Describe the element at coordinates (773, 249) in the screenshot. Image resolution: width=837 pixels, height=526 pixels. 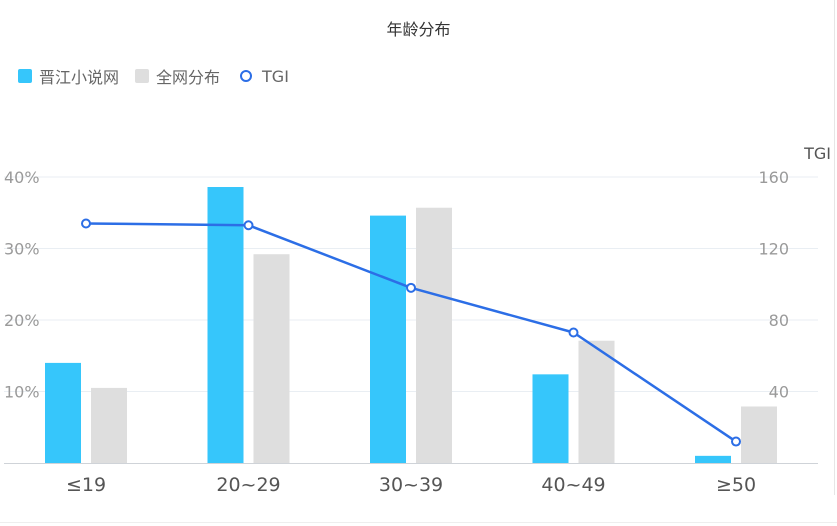
I see `y-right-tick-label-2: 120` at that location.